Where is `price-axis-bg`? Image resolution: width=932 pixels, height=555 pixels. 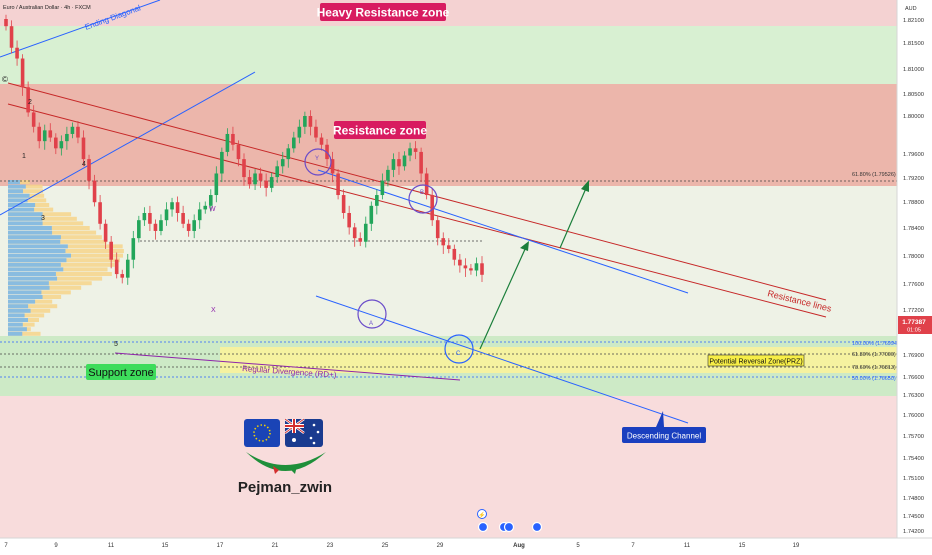
price-axis-bg is located at coordinates (914, 269).